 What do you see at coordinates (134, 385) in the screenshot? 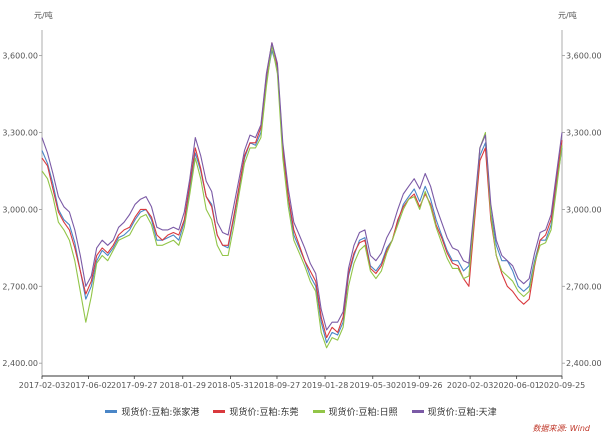
I see `x-tick-label: 2017-09-27` at bounding box center [134, 385].